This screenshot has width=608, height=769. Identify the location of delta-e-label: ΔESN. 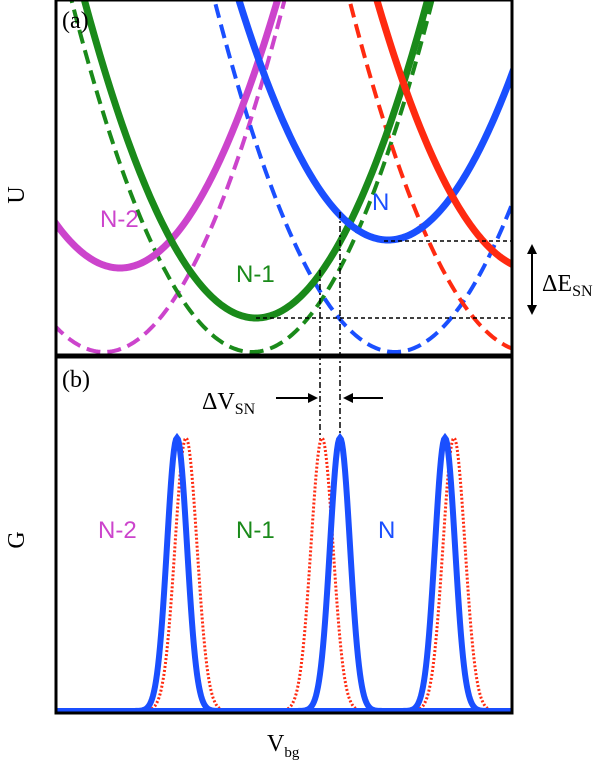
(567, 285).